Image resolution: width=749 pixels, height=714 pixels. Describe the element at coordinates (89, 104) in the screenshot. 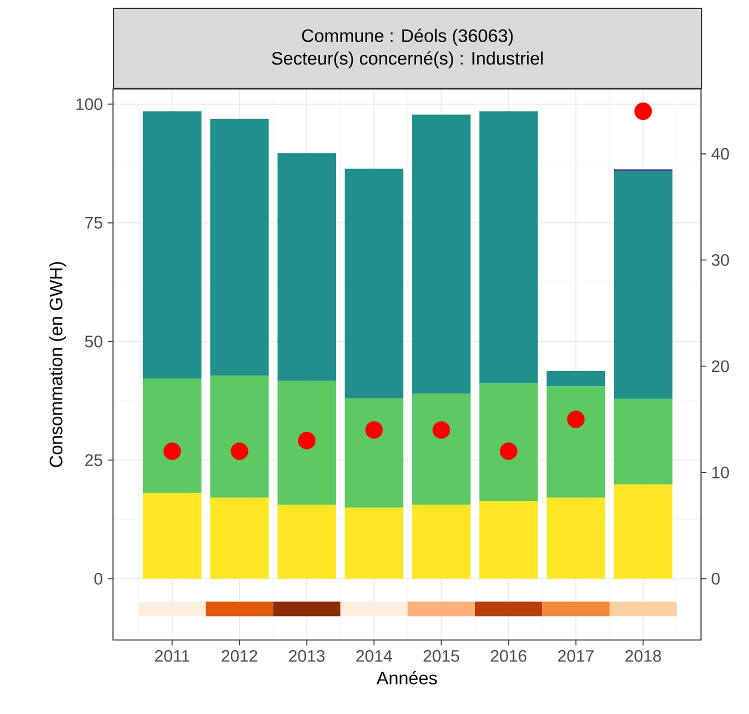

I see `y-tick-label: 100` at that location.